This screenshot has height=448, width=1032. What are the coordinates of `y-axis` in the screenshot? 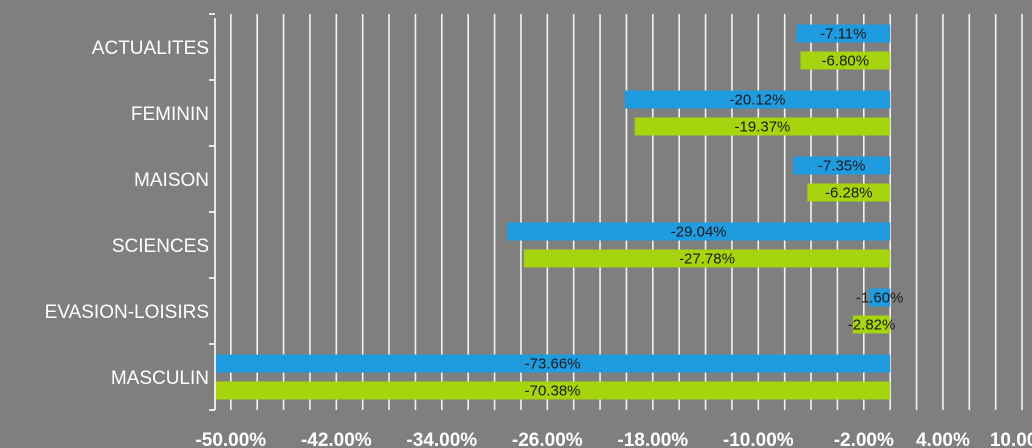 It's located at (212, 212).